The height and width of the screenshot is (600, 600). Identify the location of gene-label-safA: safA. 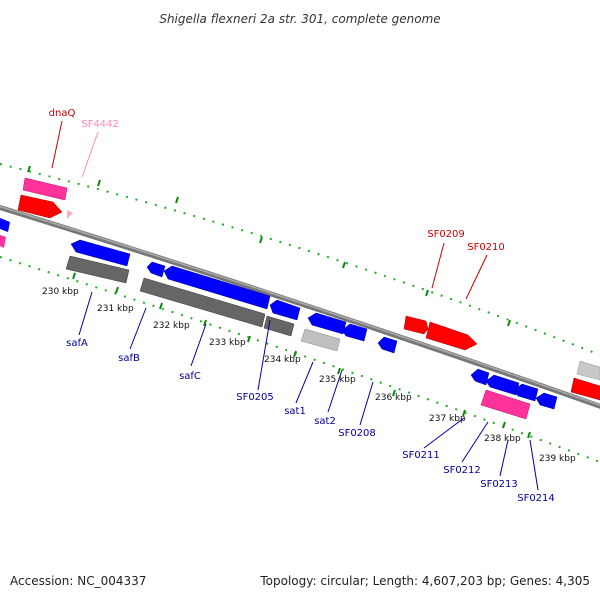
(77, 343).